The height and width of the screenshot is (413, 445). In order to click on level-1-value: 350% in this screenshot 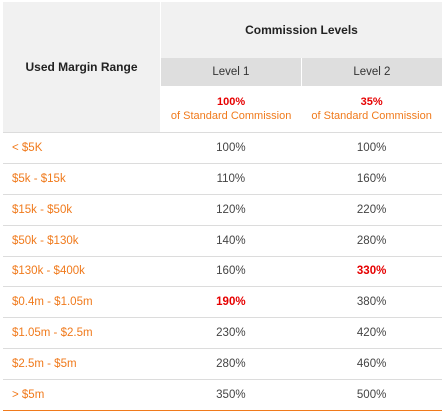, I will do `click(231, 395)`.